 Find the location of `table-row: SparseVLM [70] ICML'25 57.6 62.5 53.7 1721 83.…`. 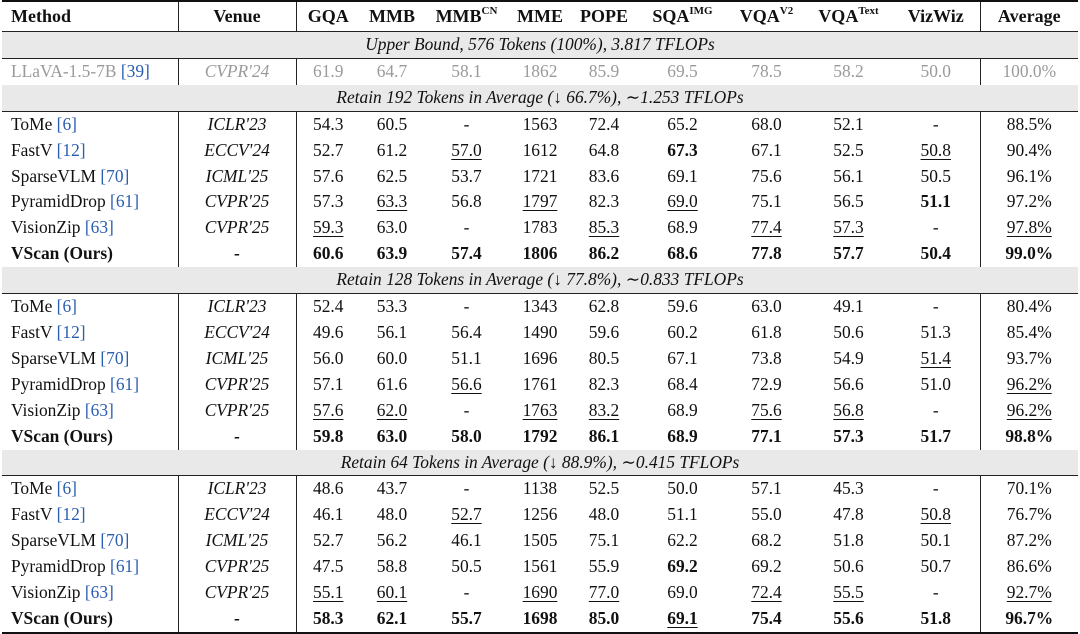

table-row: SparseVLM [70] ICML'25 57.6 62.5 53.7 1721 83.… is located at coordinates (540, 176).